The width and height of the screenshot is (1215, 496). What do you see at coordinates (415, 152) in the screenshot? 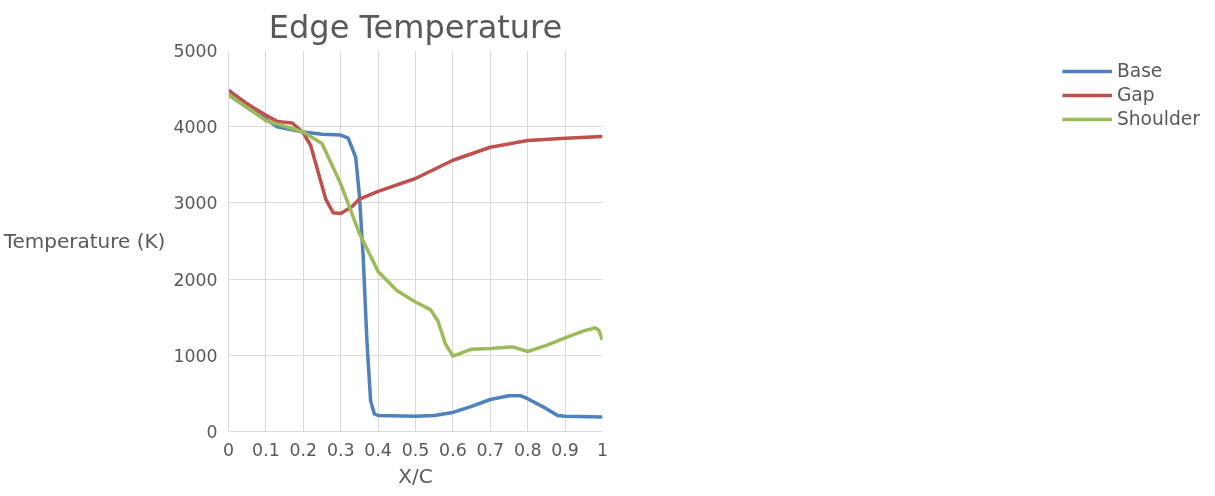
I see `line-series` at bounding box center [415, 152].